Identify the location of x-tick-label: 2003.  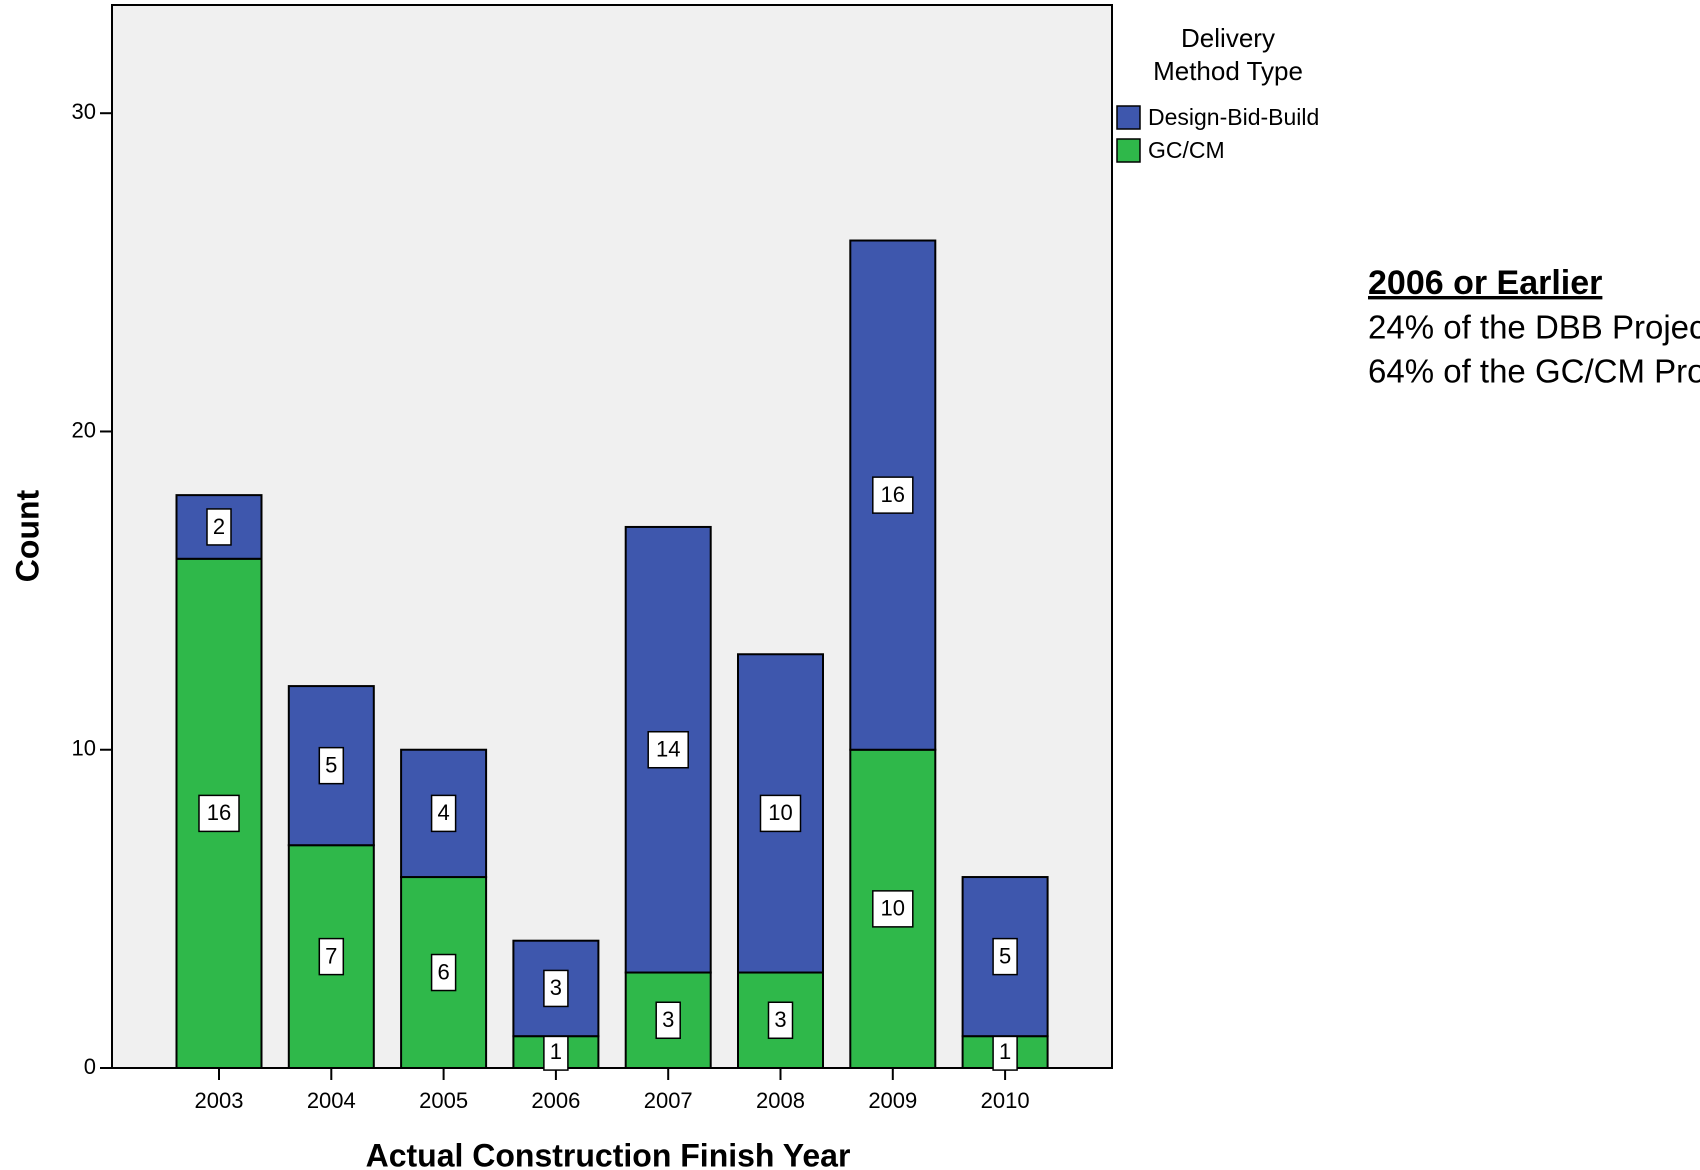
(219, 1100).